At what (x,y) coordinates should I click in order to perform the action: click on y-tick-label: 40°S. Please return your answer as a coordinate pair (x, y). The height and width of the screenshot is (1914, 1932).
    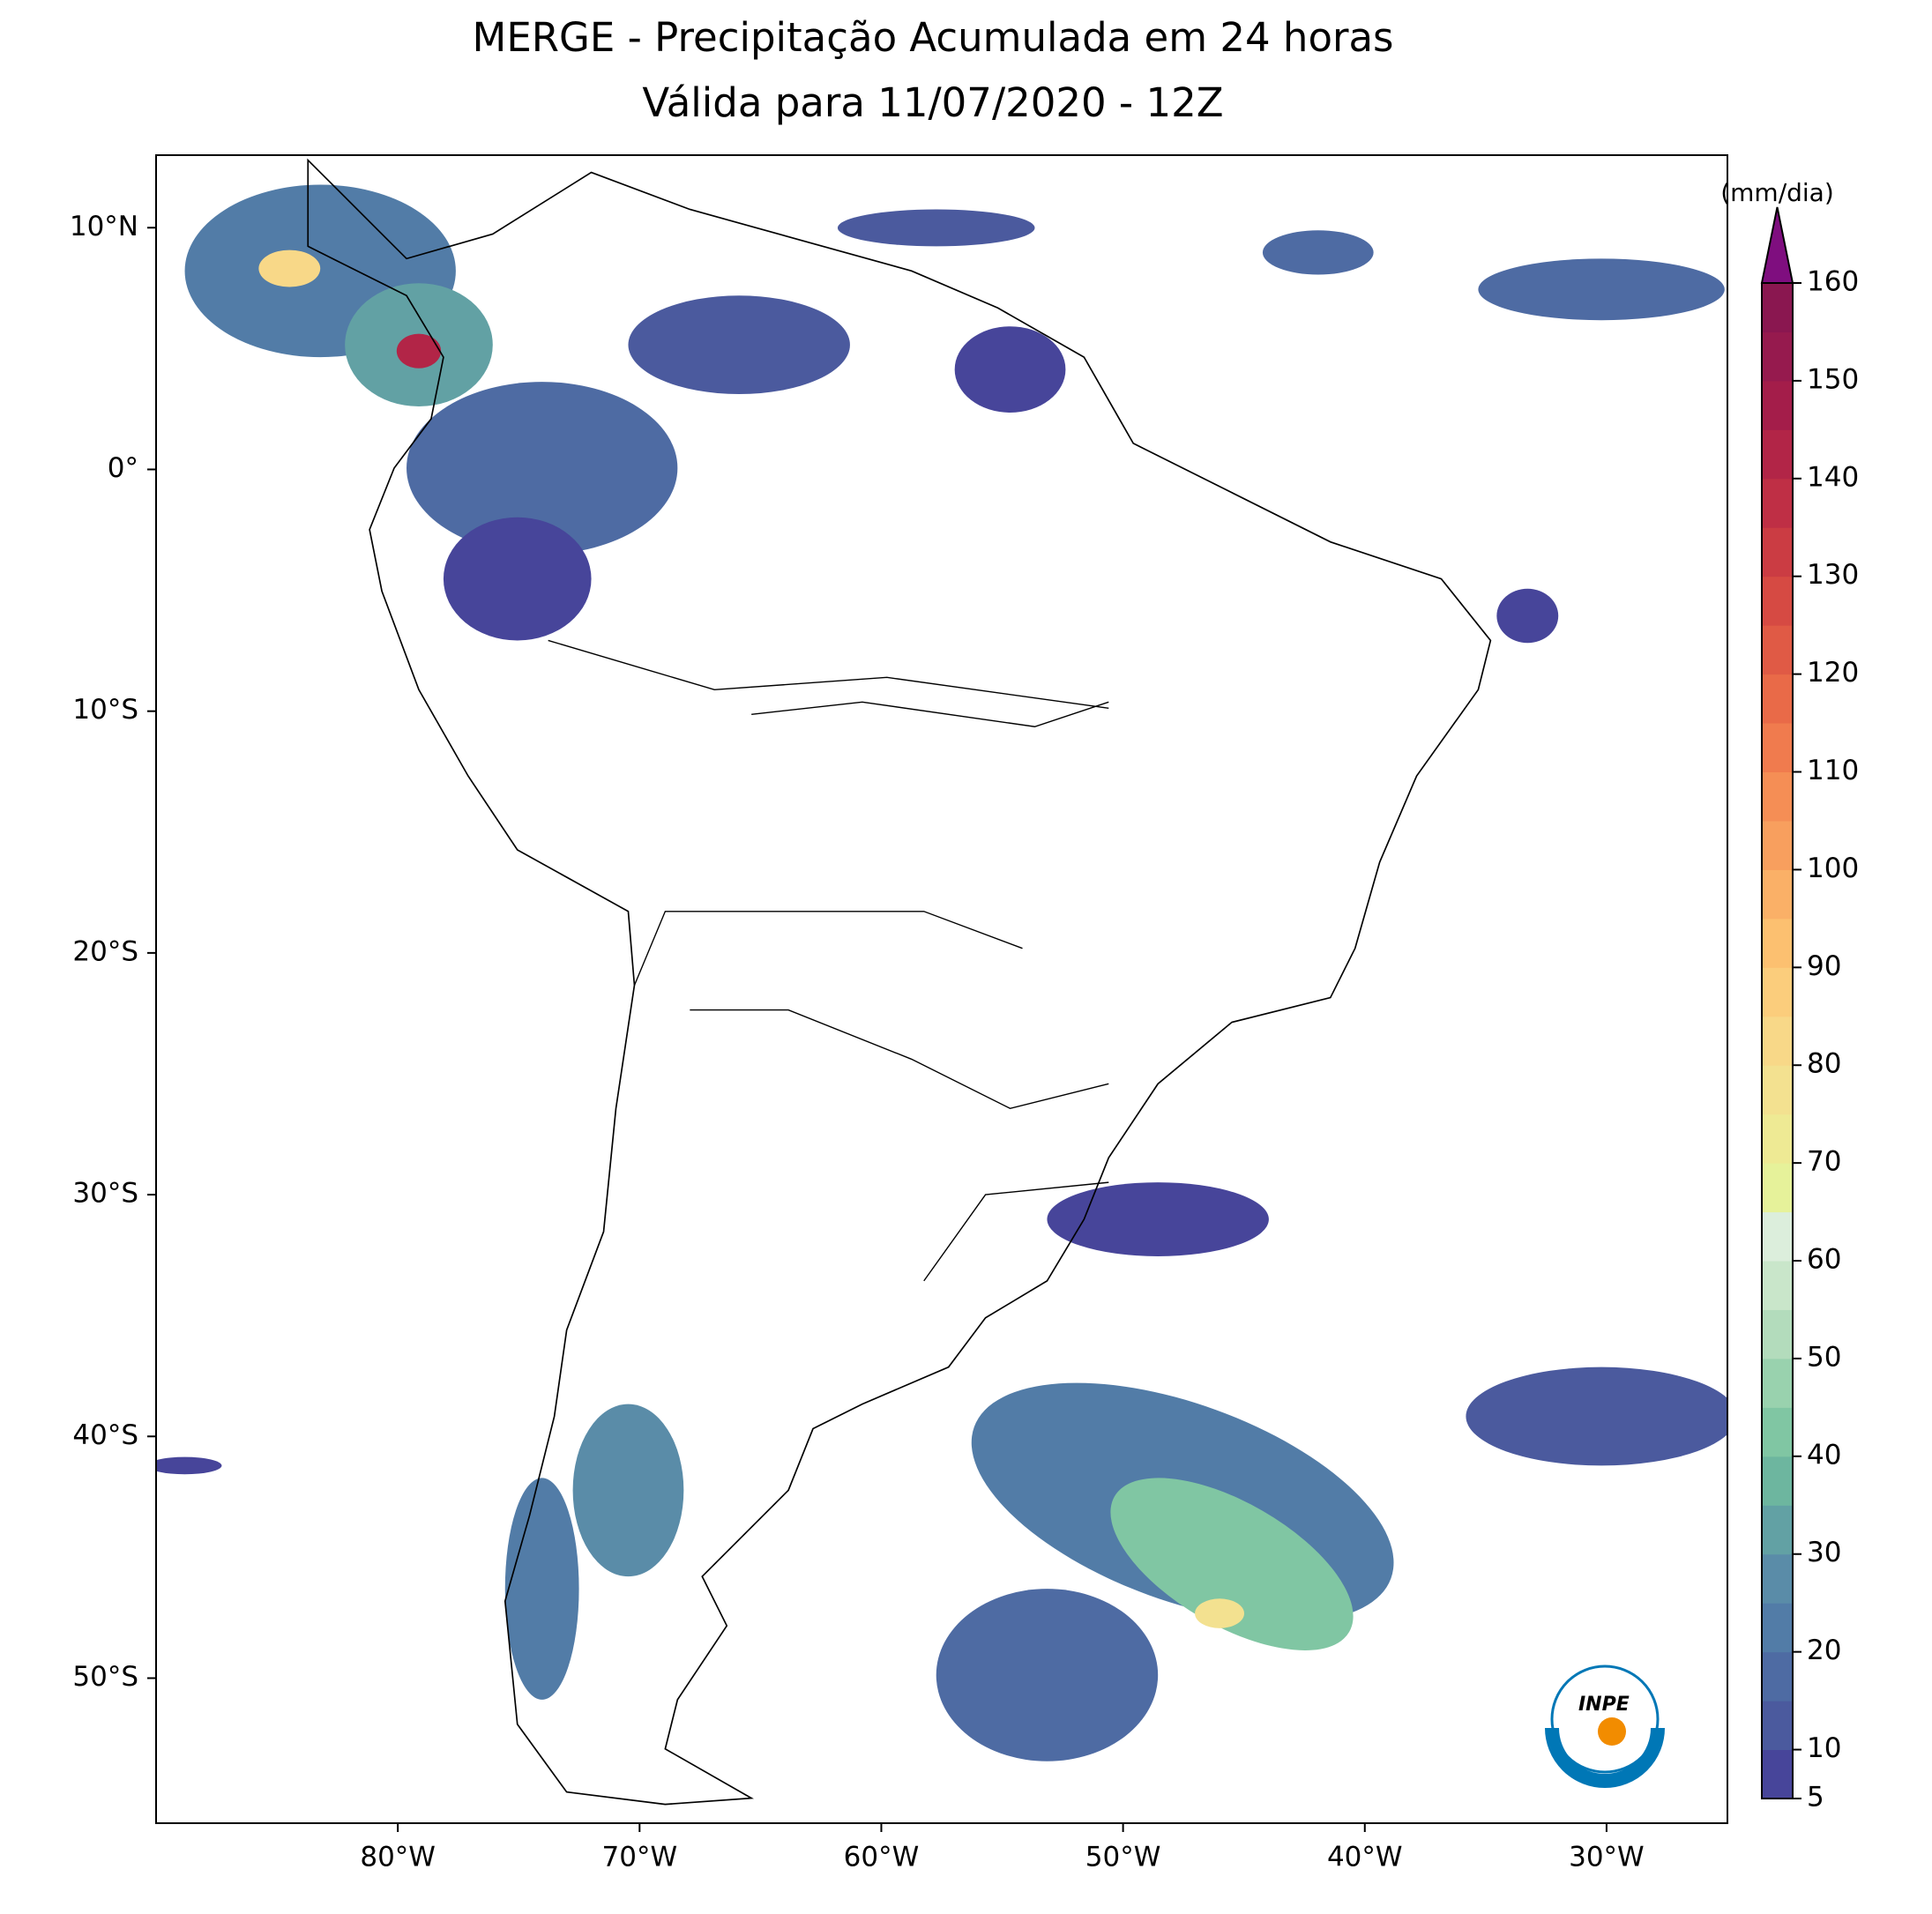
    Looking at the image, I should click on (105, 1435).